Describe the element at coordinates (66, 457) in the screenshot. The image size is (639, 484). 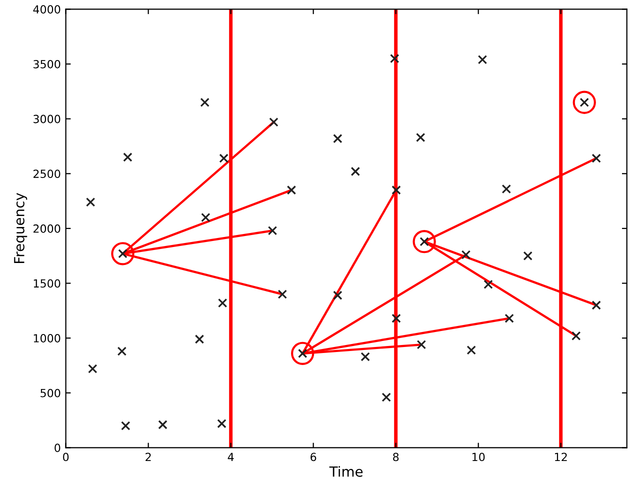
I see `x-tick-label: 0` at that location.